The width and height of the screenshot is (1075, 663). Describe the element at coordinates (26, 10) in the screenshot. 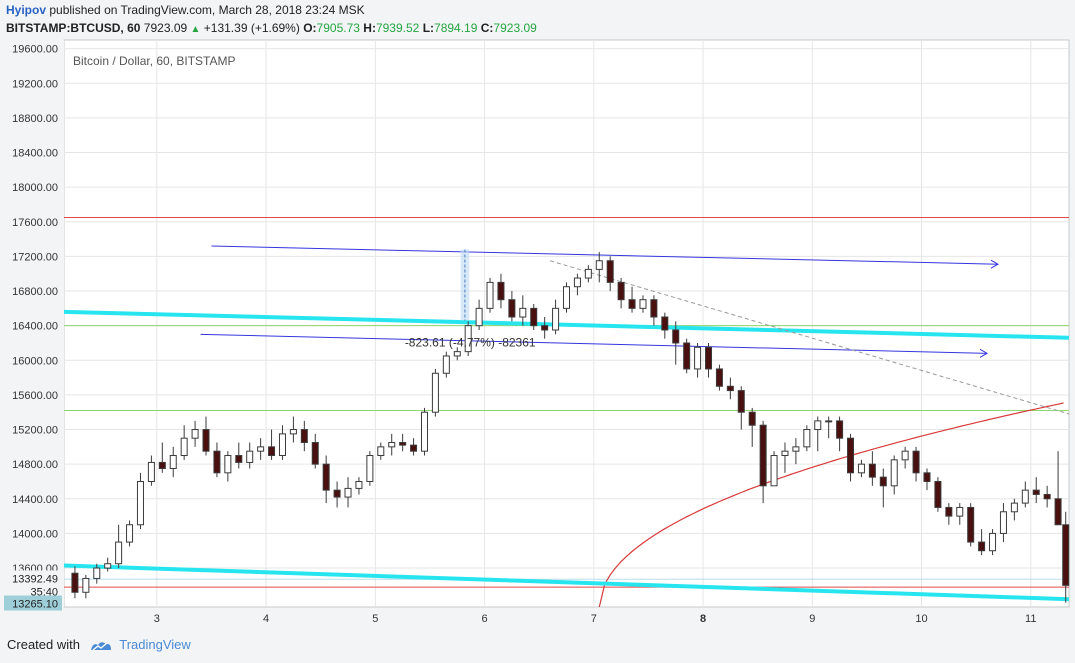

I see `author-name: Hyipov` at that location.